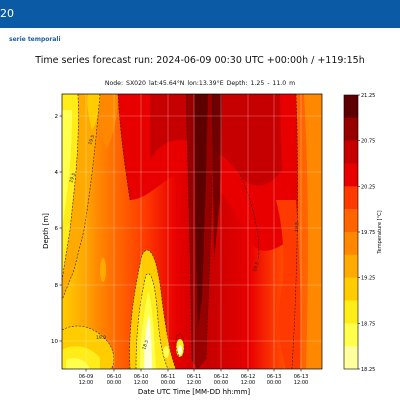 This screenshot has height=400, width=400. What do you see at coordinates (168, 380) in the screenshot?
I see `x-tick-label: 06-11 00:00` at bounding box center [168, 380].